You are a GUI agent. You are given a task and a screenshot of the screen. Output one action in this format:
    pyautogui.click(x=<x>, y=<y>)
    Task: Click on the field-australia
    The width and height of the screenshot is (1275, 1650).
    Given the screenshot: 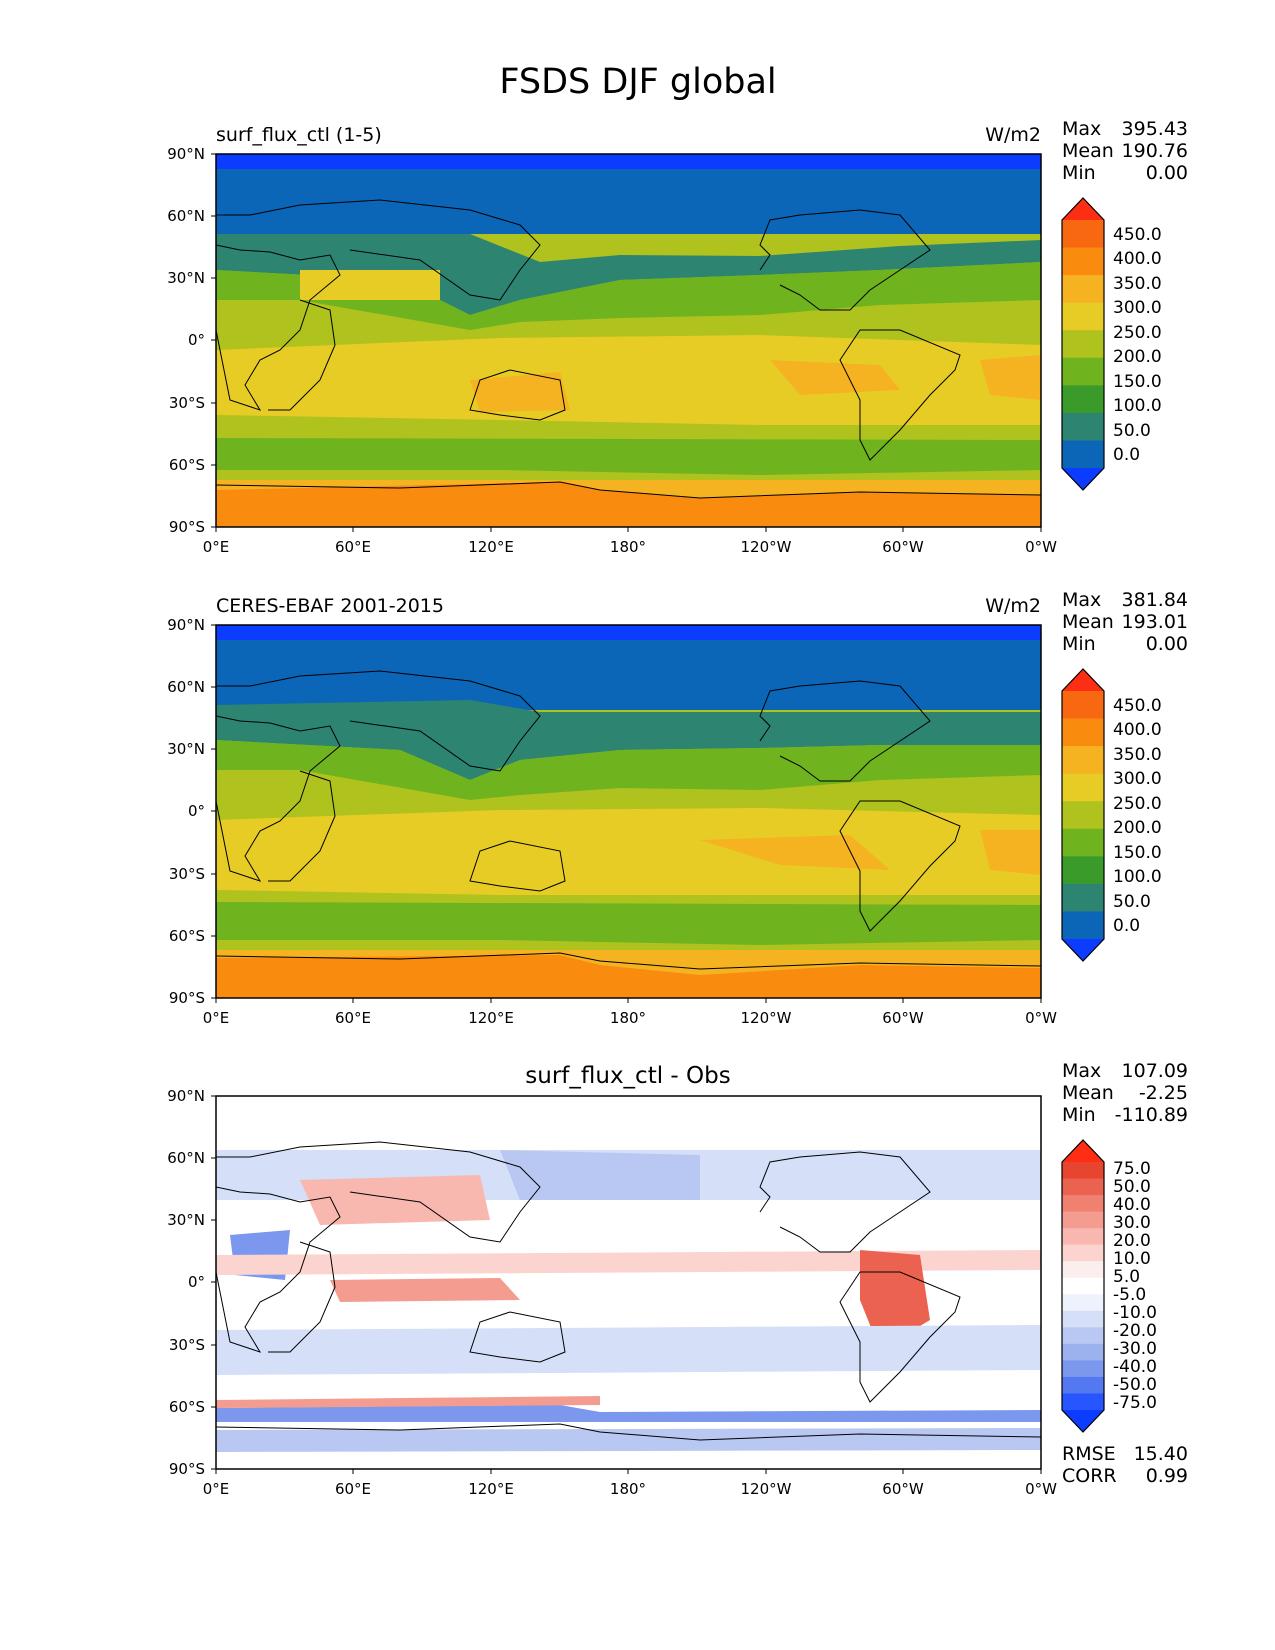 What is the action you would take?
    pyautogui.click(x=520, y=392)
    